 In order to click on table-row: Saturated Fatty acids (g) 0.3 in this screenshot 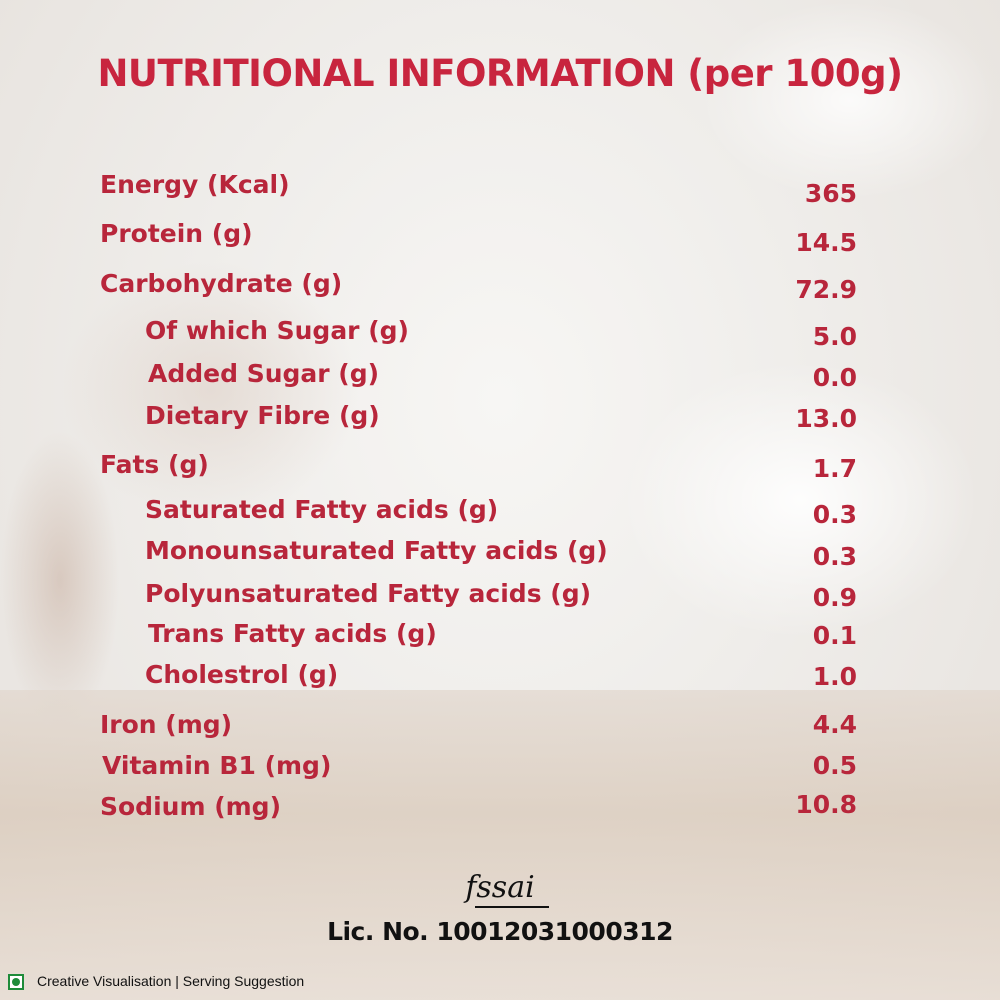, I will do `click(500, 515)`.